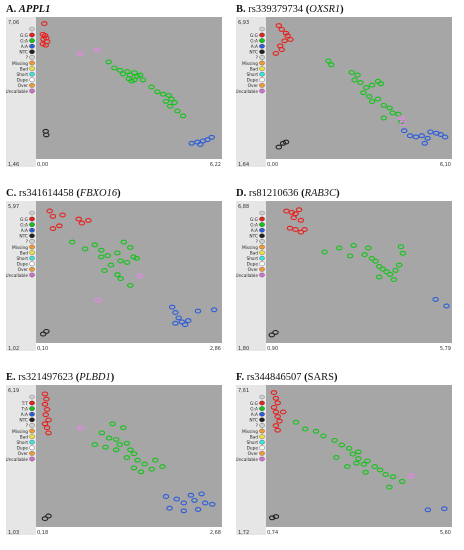 The width and height of the screenshot is (464, 550). Describe the element at coordinates (273, 193) in the screenshot. I see `snp-id: rs81210636` at that location.